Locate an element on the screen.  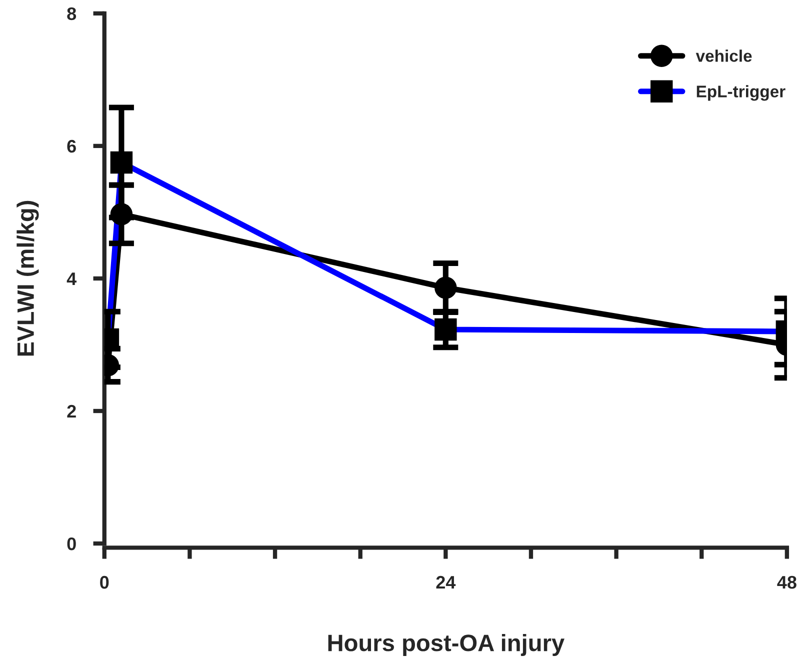
legend-label: vehicle is located at coordinates (724, 56).